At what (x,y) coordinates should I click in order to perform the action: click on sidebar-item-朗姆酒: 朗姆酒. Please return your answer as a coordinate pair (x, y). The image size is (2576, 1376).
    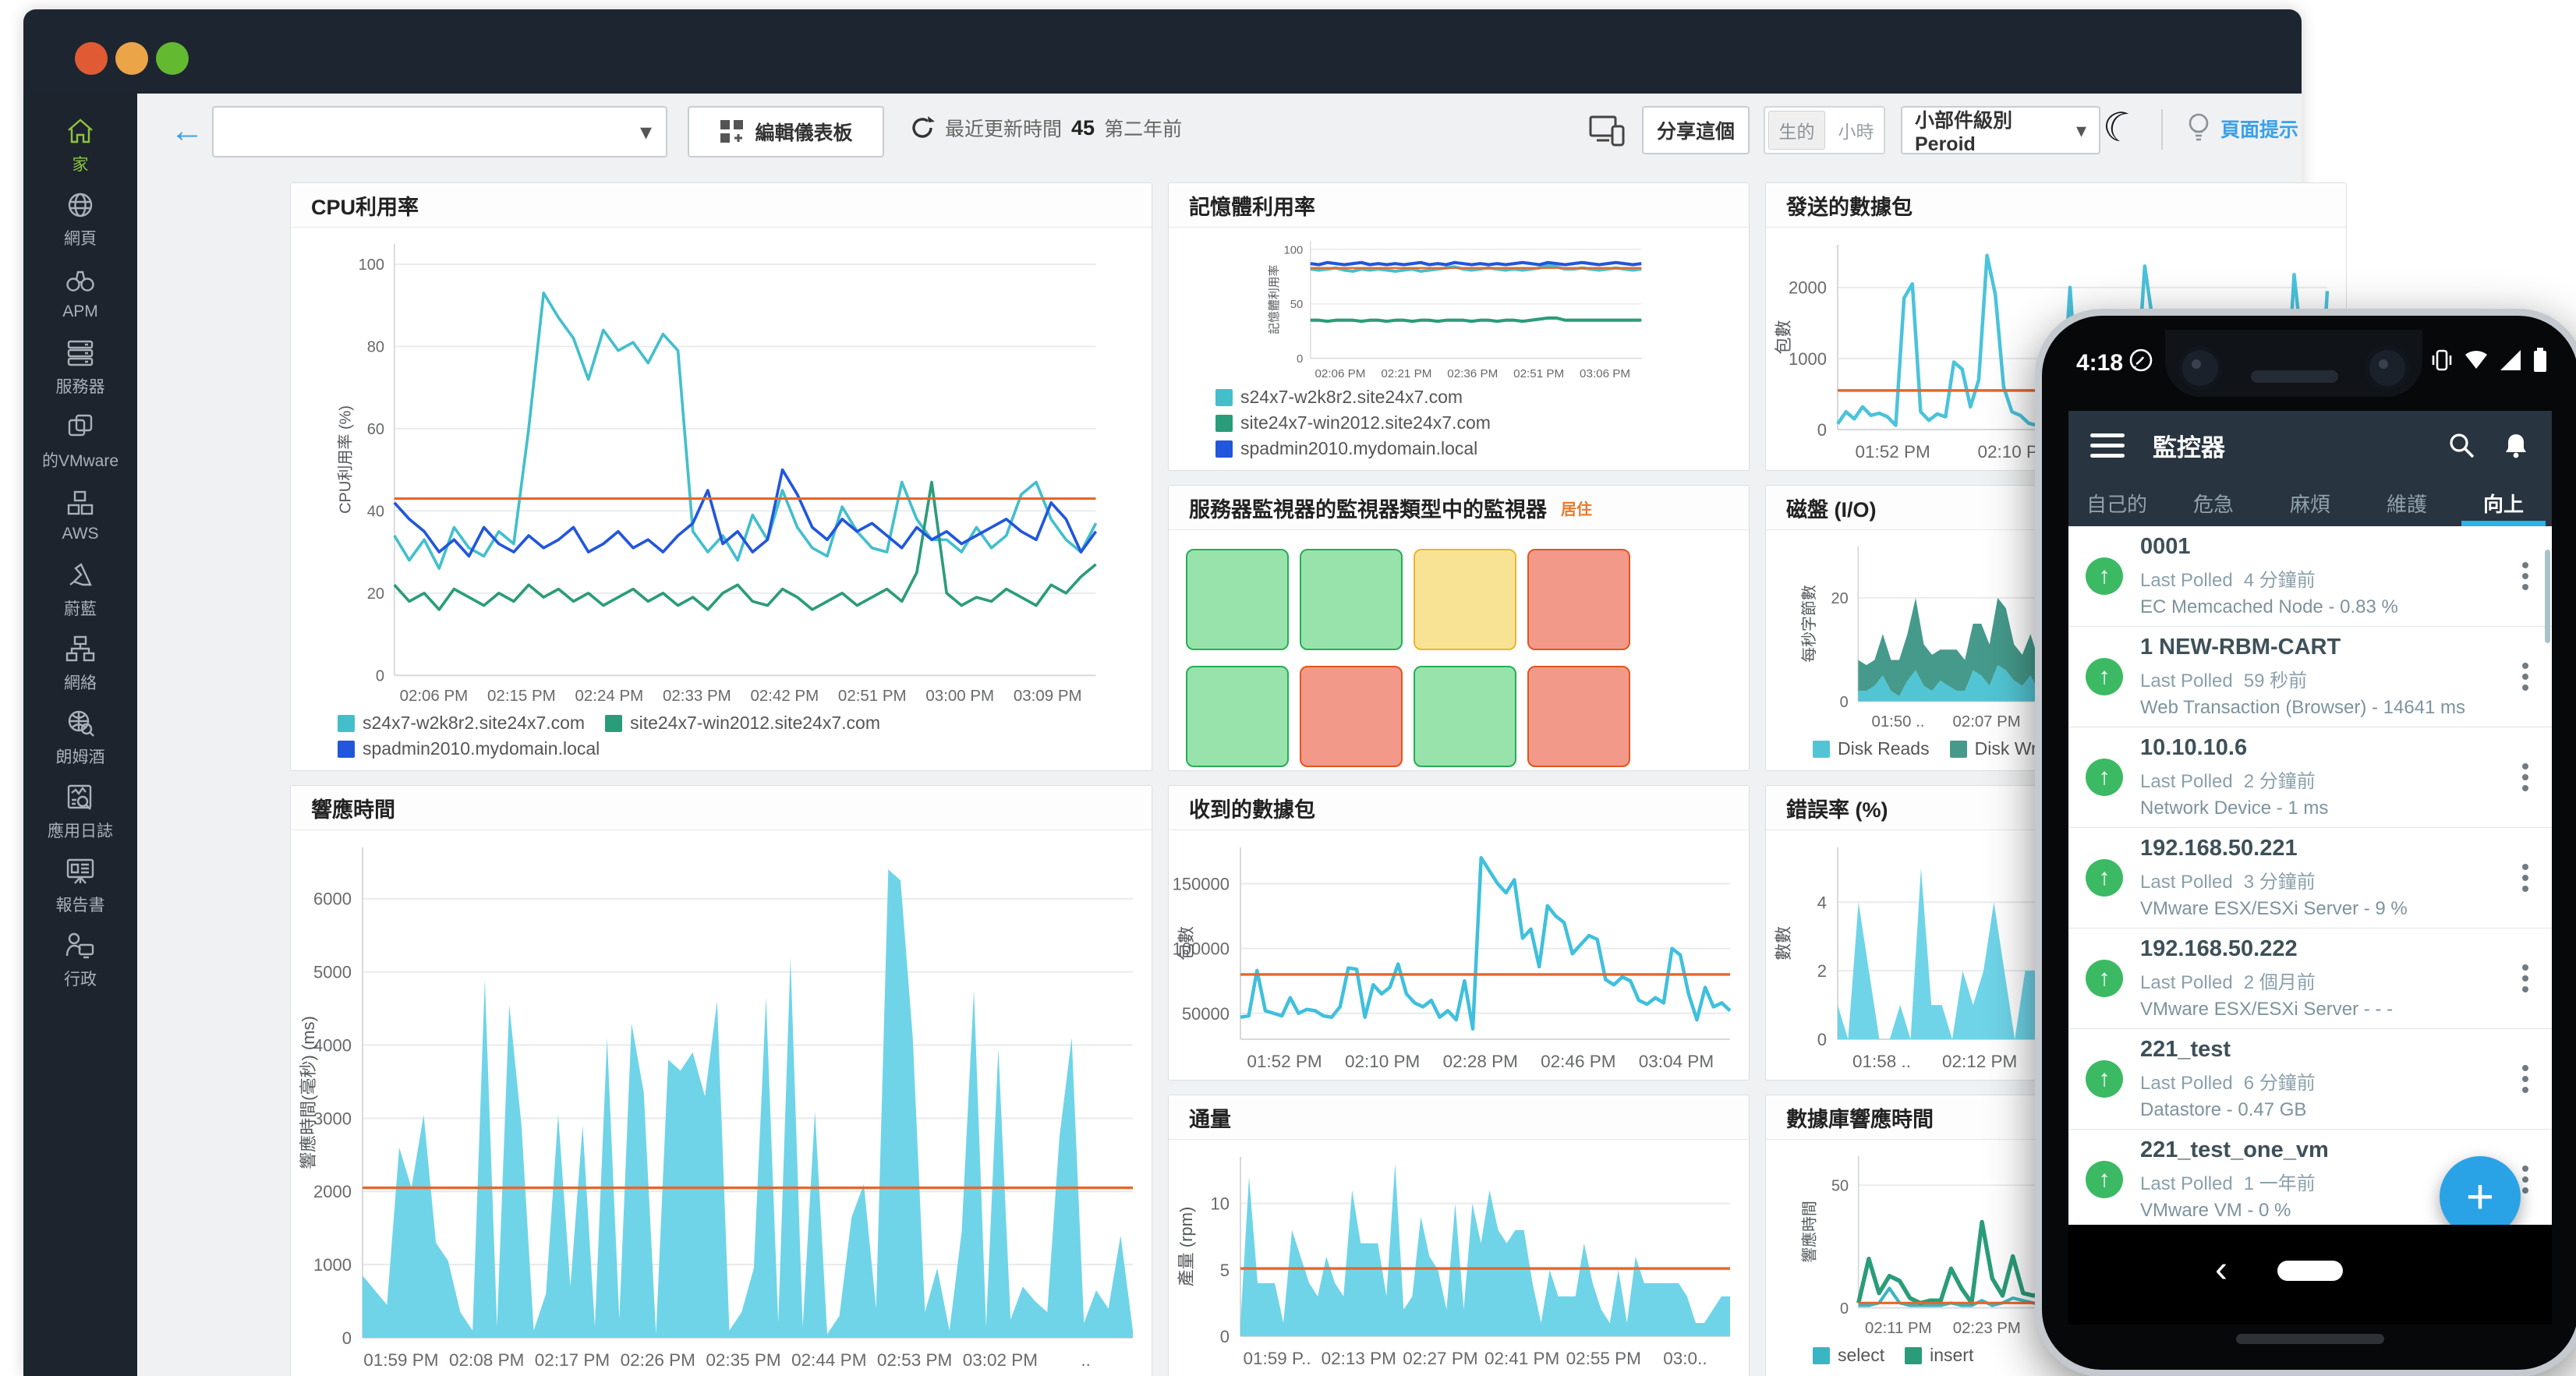
    Looking at the image, I should click on (80, 737).